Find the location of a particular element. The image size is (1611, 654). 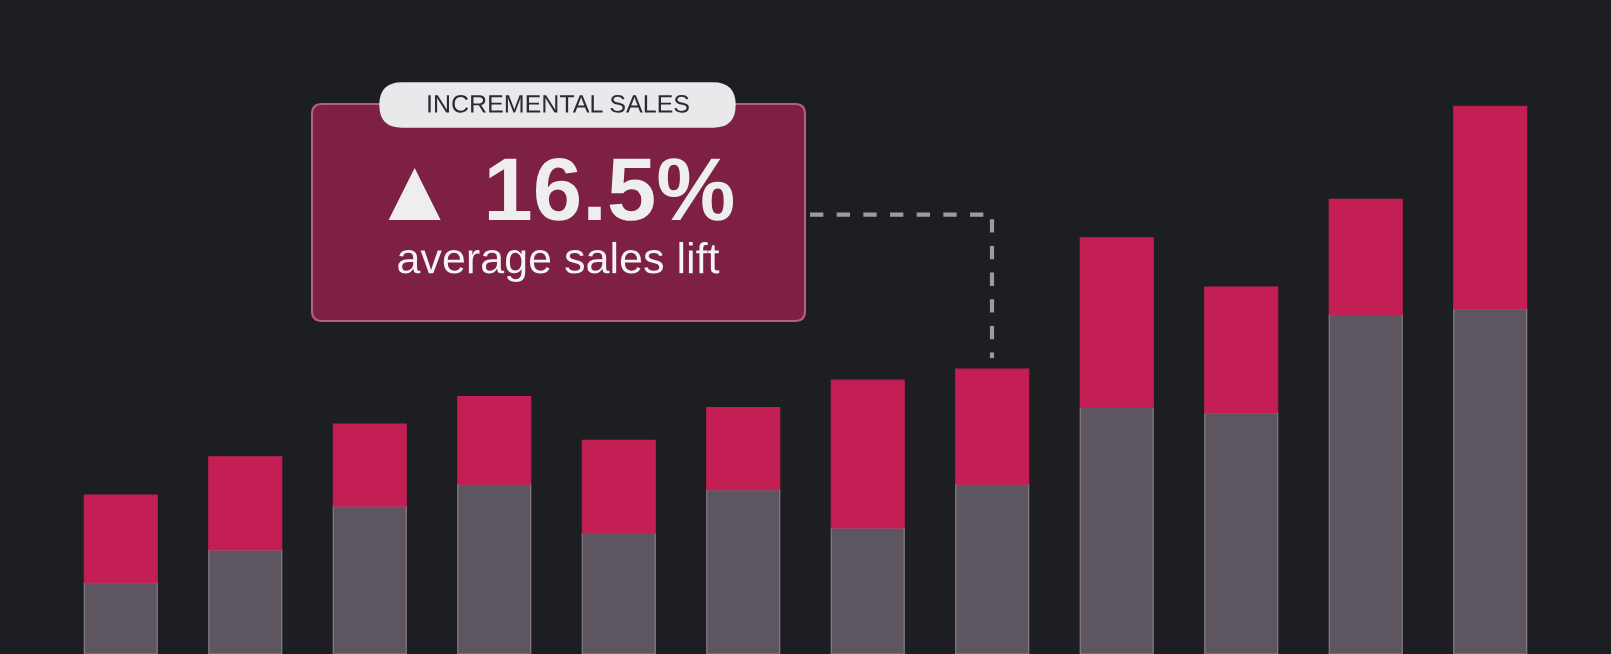

annotation: average sales lift is located at coordinates (559, 262).